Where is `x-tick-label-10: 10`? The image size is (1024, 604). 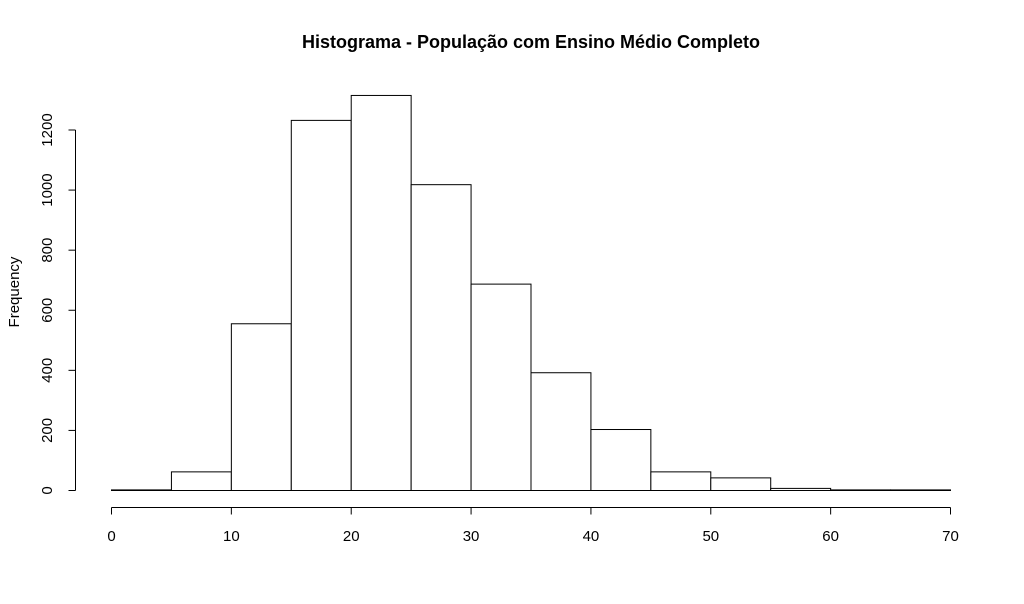
x-tick-label-10: 10 is located at coordinates (231, 536).